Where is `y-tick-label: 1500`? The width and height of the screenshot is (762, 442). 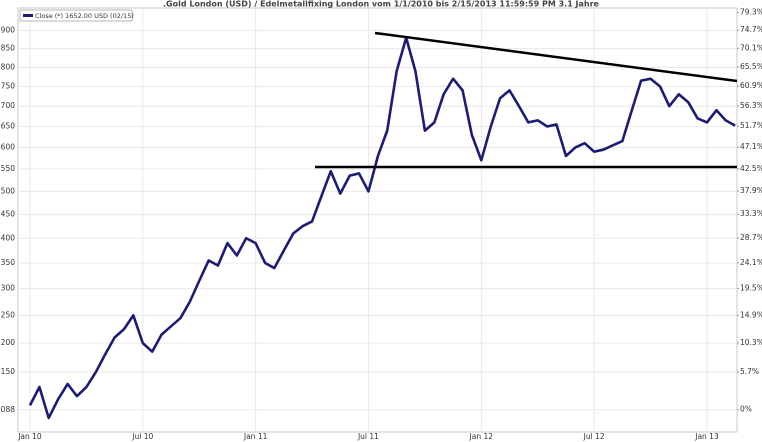
y-tick-label: 1500 is located at coordinates (7, 190).